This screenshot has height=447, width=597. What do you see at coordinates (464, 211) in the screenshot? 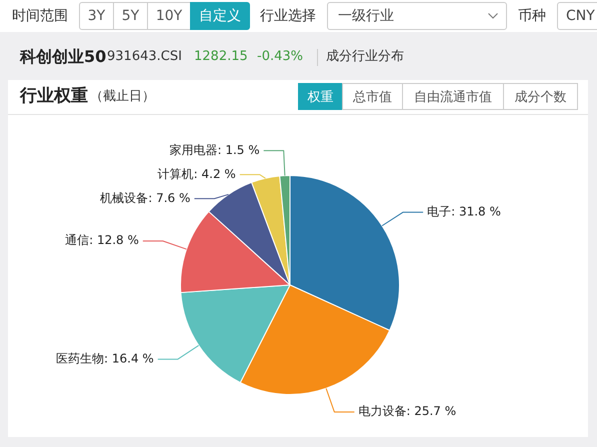
I see `slice-label: 电子: 31.8 %` at bounding box center [464, 211].